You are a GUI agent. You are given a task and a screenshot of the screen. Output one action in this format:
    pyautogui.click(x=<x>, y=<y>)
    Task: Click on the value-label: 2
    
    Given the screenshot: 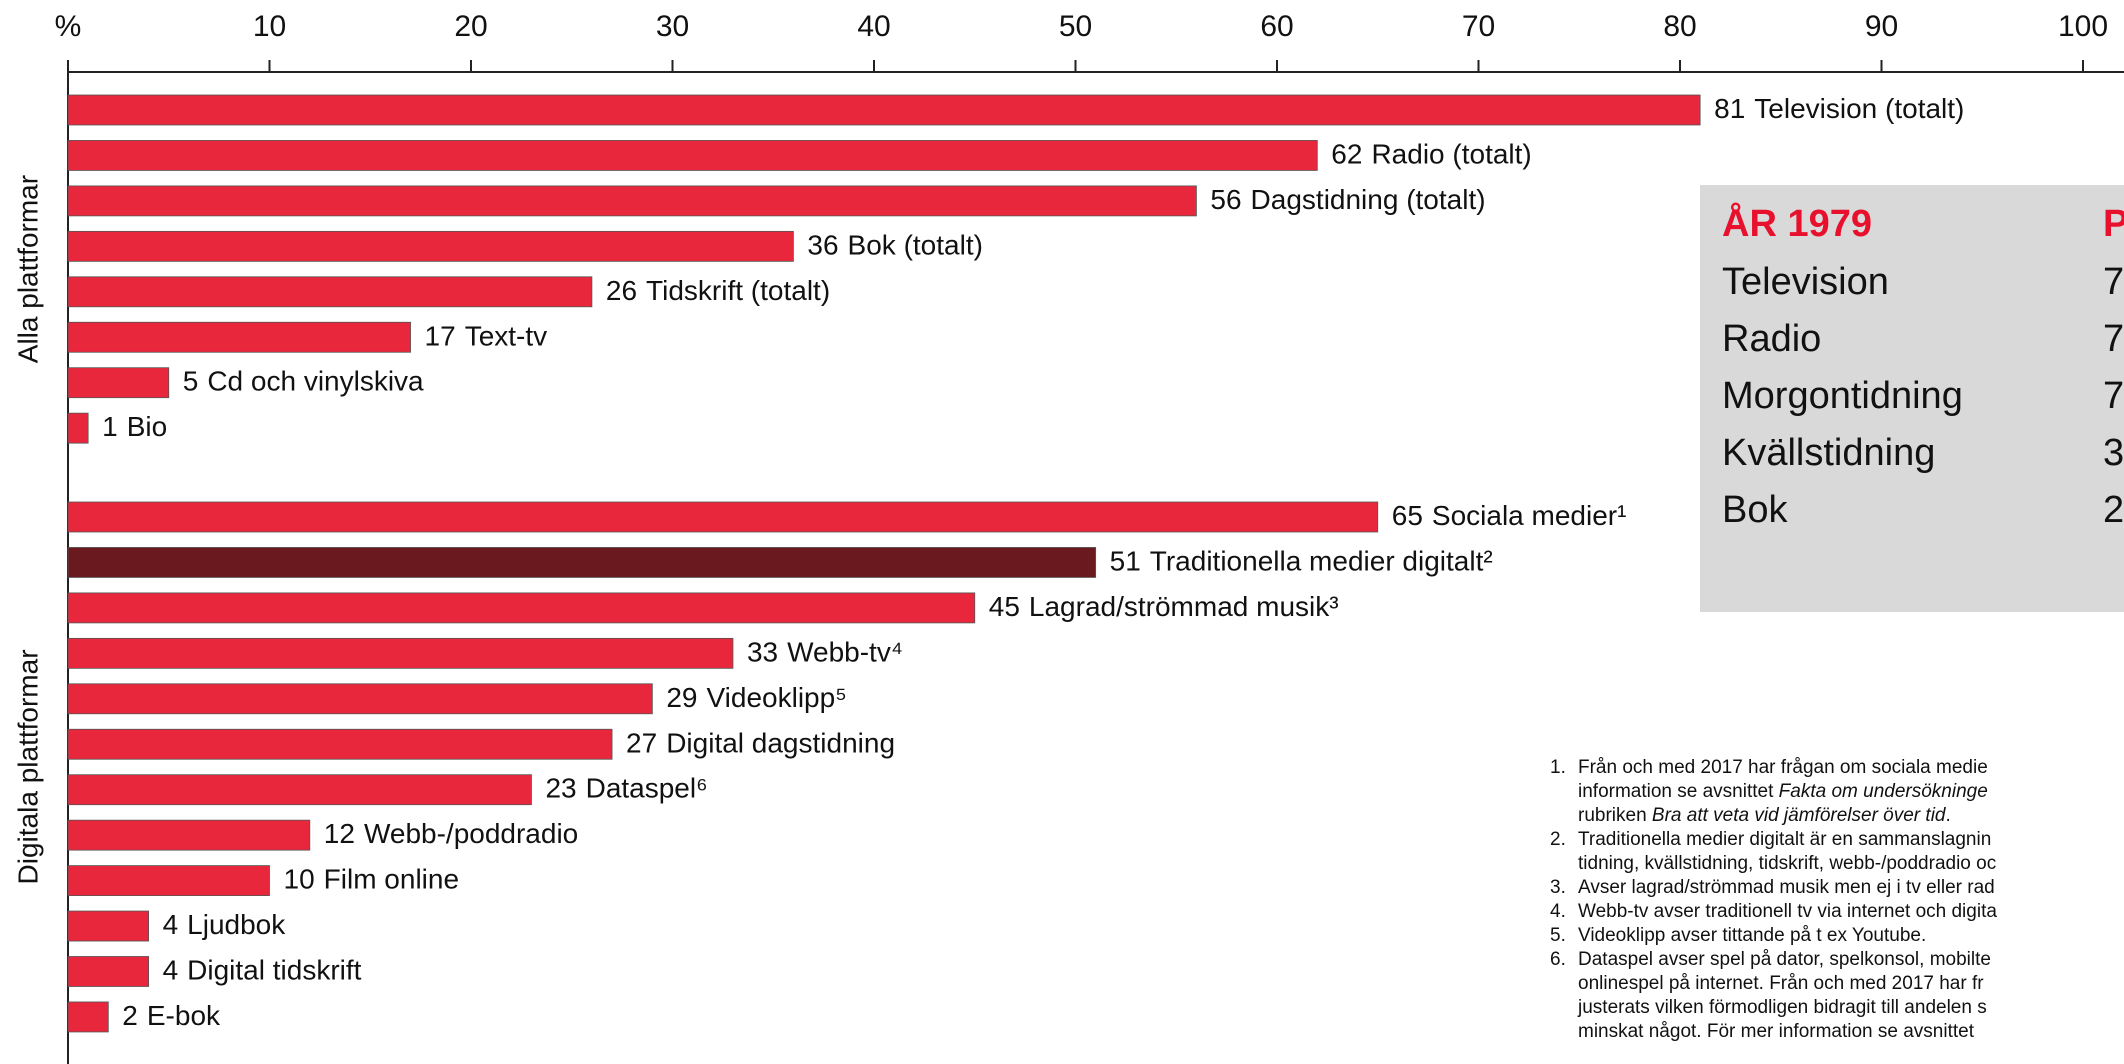 What is the action you would take?
    pyautogui.click(x=130, y=1015)
    